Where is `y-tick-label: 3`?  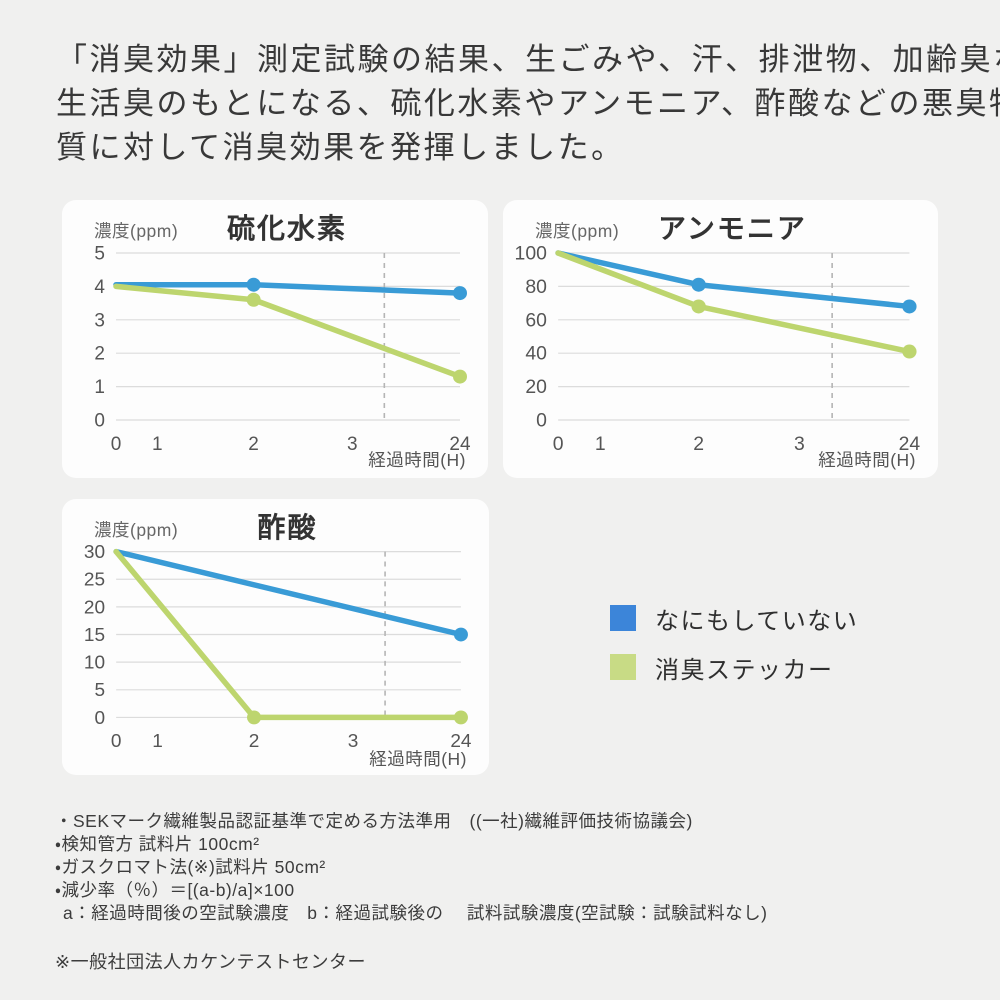 y-tick-label: 3 is located at coordinates (99, 320).